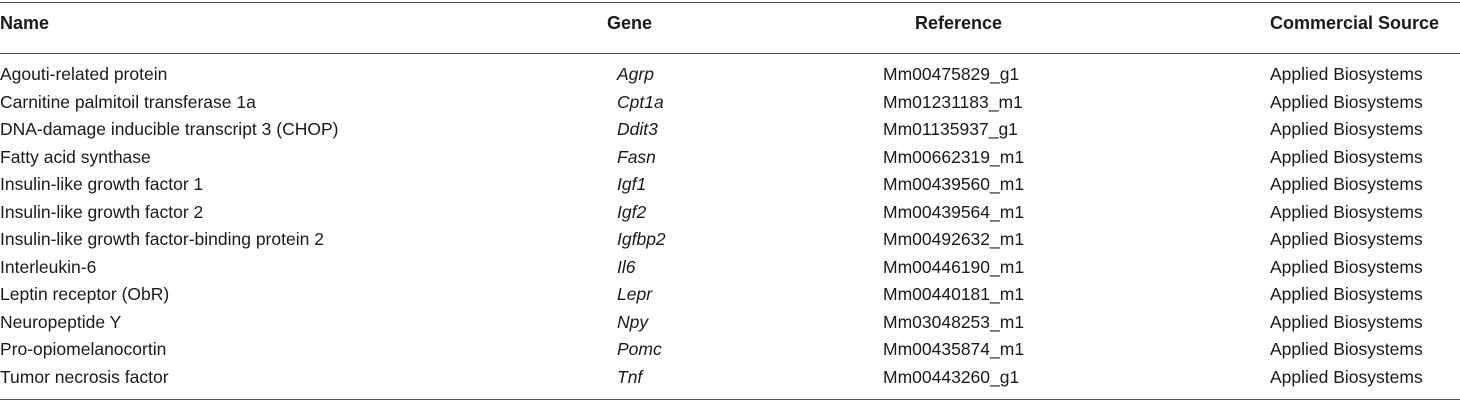 The height and width of the screenshot is (402, 1460). Describe the element at coordinates (637, 129) in the screenshot. I see `cell-gene: Ddit3` at that location.